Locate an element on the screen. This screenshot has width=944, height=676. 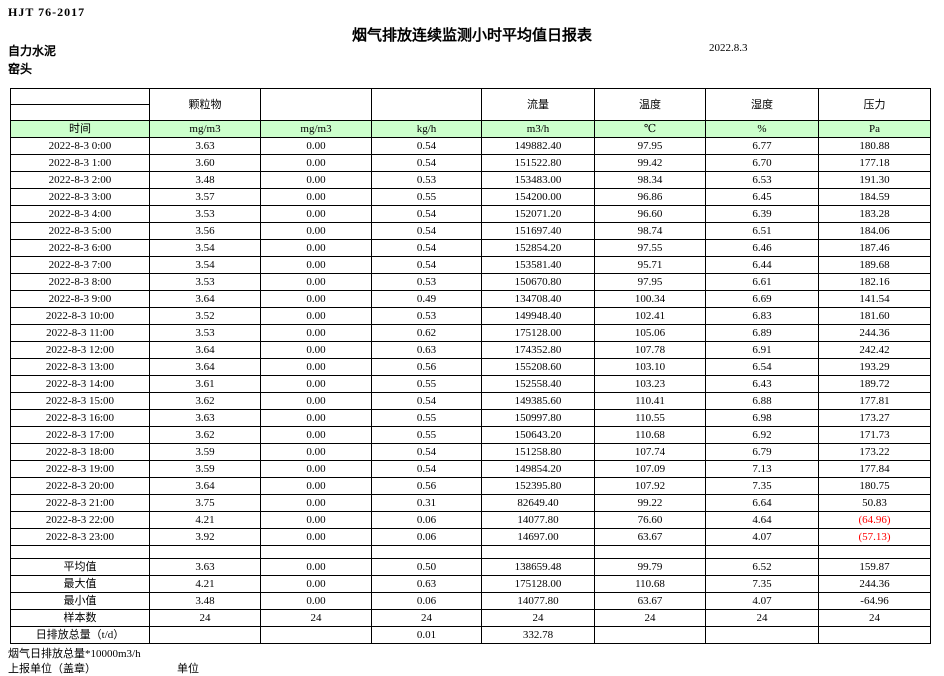
value-cell: 4.21 is located at coordinates (205, 520).